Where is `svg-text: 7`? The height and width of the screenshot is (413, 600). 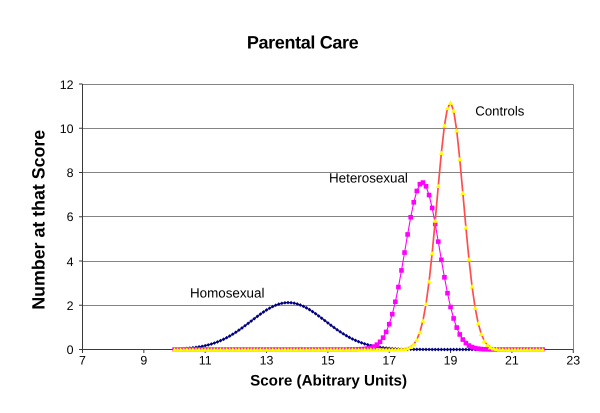 svg-text: 7 is located at coordinates (82, 361).